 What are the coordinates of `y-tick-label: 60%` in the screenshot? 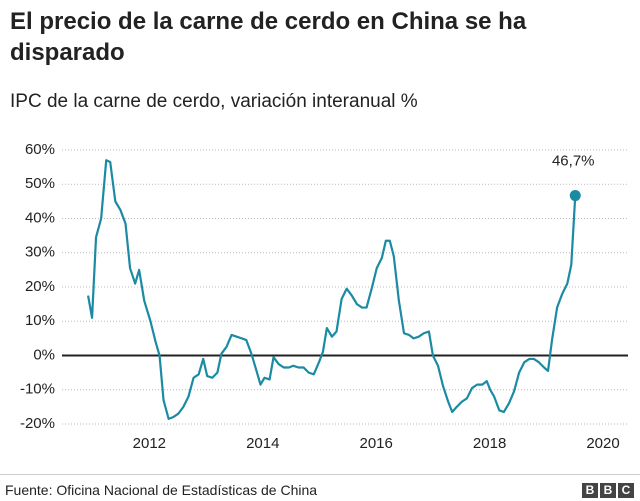 It's located at (40, 149).